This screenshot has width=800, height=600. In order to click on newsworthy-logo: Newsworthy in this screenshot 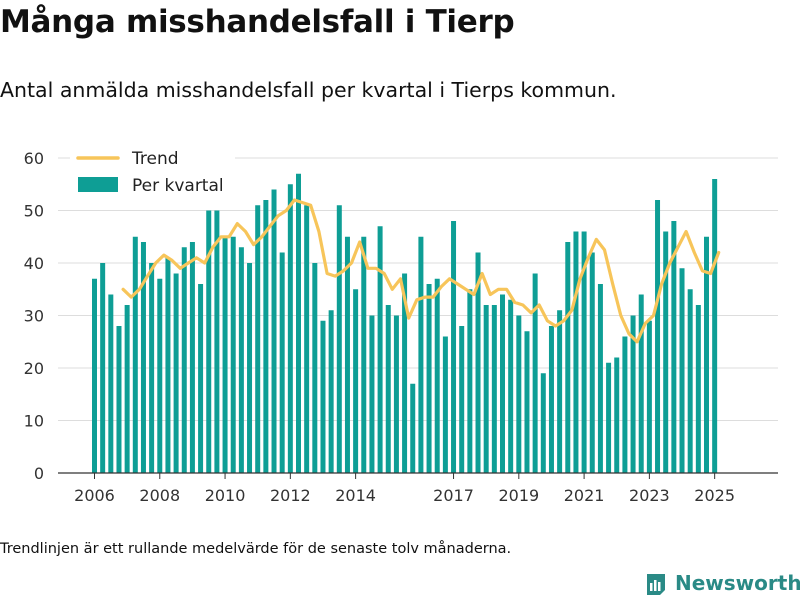, I will do `click(722, 583)`.